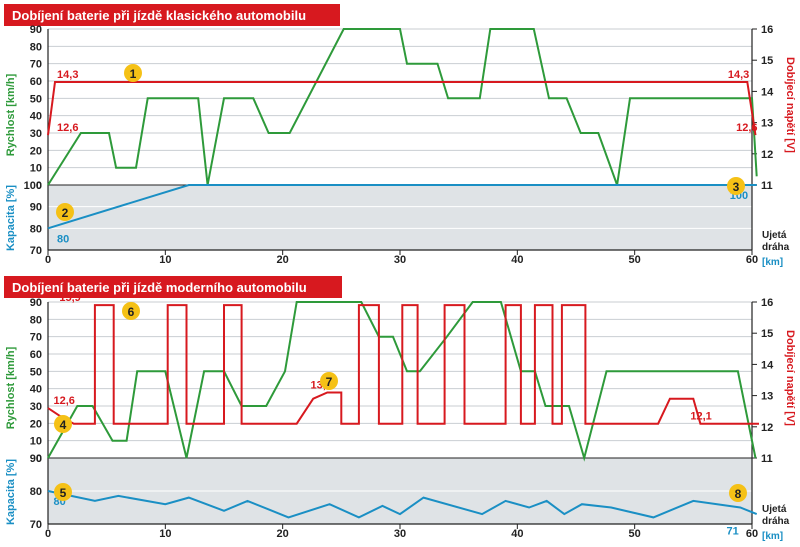 The image size is (800, 547). Describe the element at coordinates (67, 128) in the screenshot. I see `top-annotation-1: 12,6` at that location.